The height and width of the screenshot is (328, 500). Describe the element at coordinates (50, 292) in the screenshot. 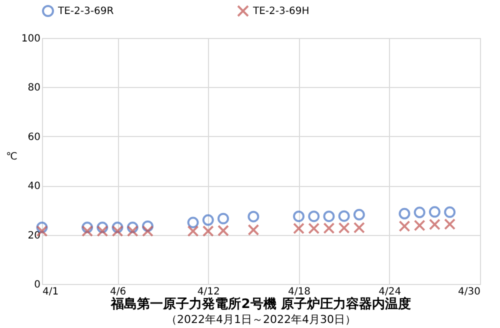

I see `x-tick-label: 4/1` at that location.